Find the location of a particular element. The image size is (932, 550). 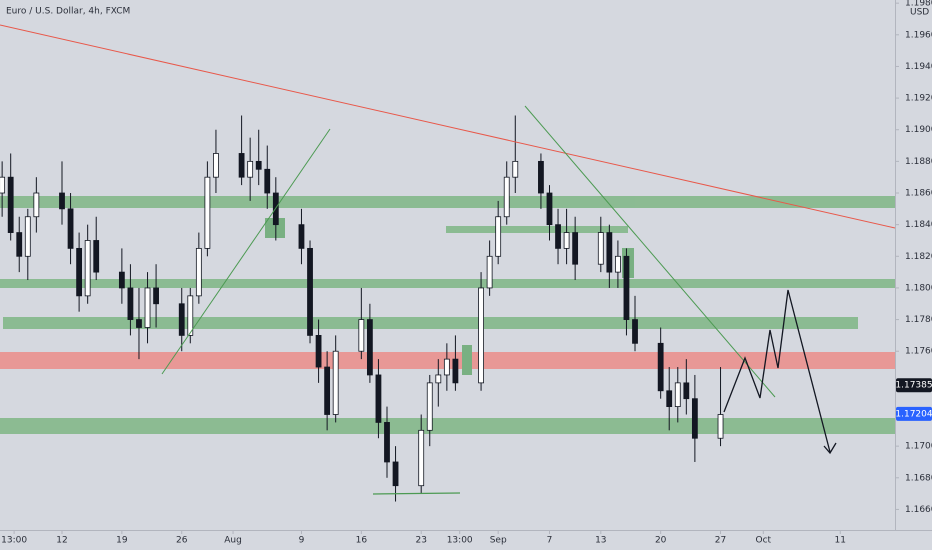

y-tick-label: 1.18400 is located at coordinates (918, 225).